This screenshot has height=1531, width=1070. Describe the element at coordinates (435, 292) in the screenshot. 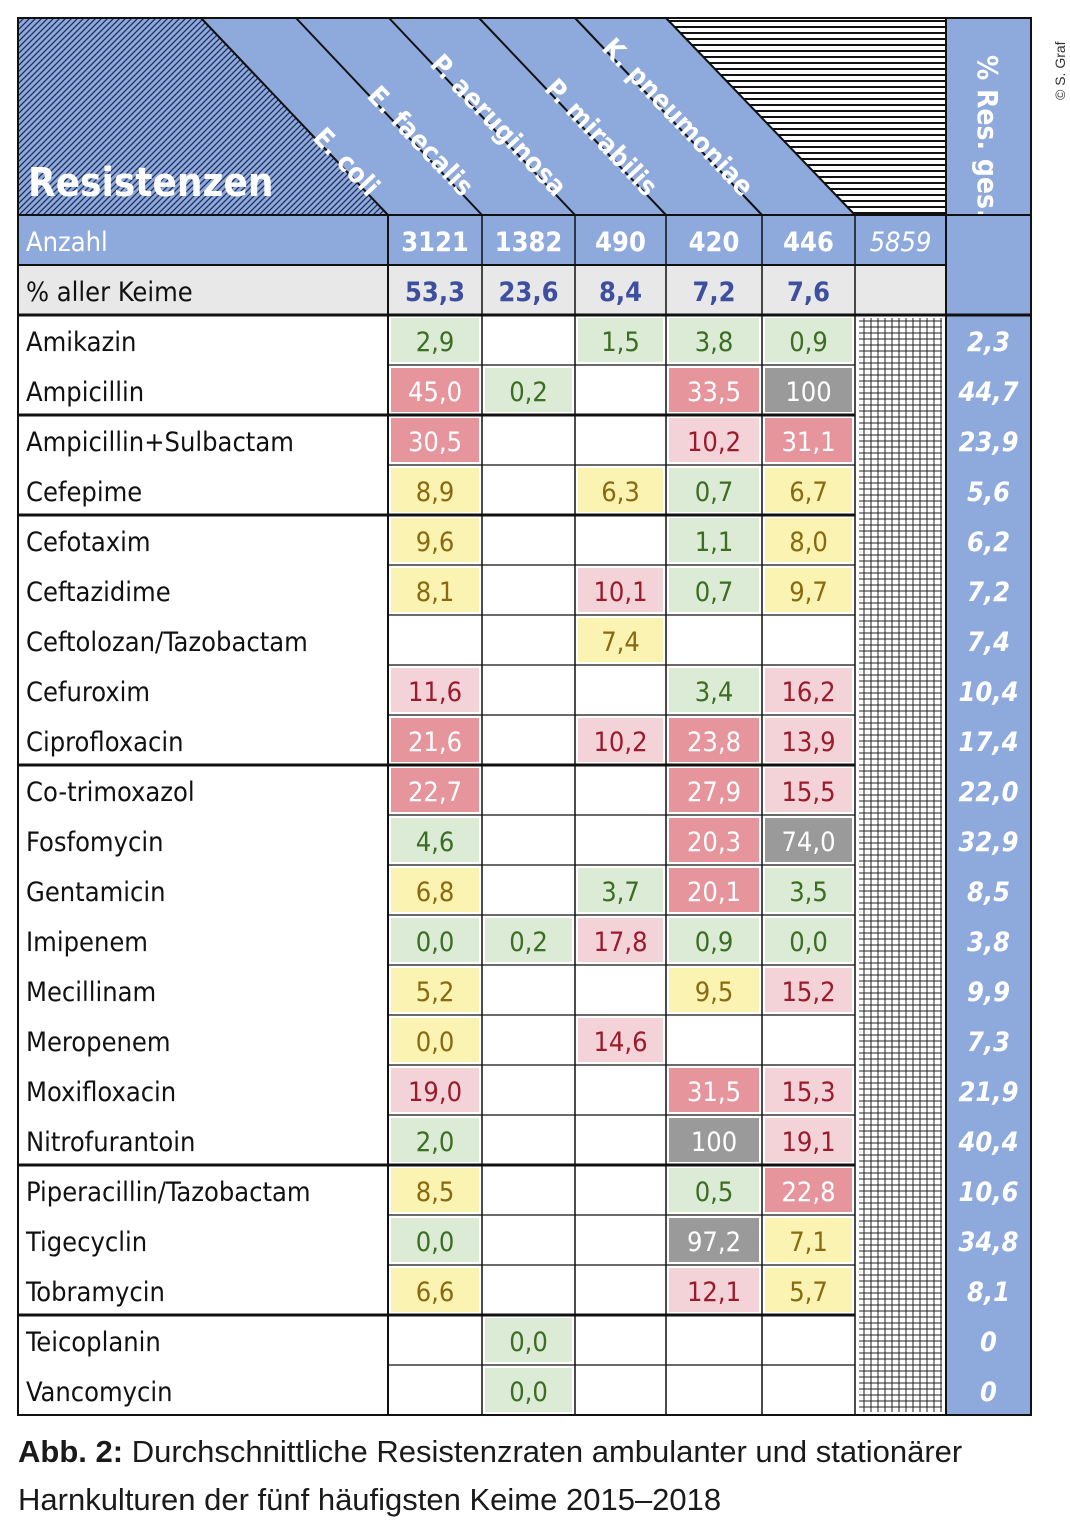

I see `percent-value: 53,3` at that location.